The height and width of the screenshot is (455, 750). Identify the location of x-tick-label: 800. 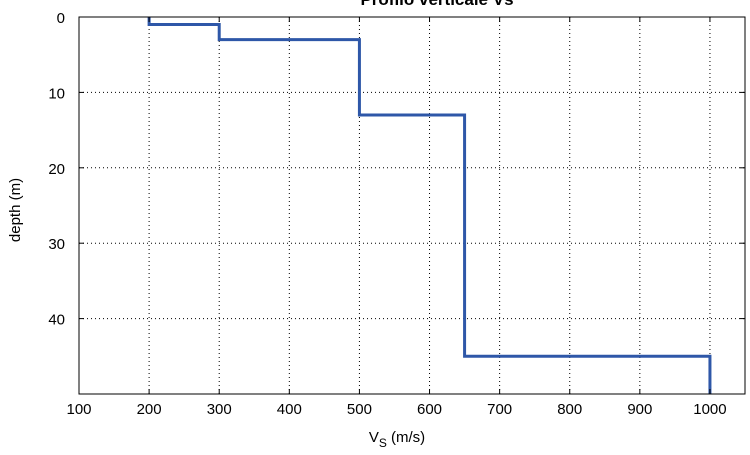
(569, 409).